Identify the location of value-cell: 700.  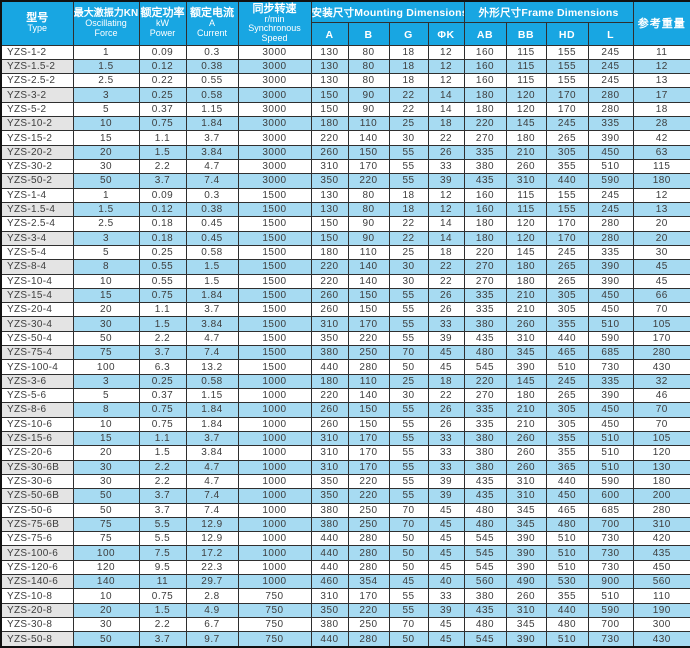
(610, 524).